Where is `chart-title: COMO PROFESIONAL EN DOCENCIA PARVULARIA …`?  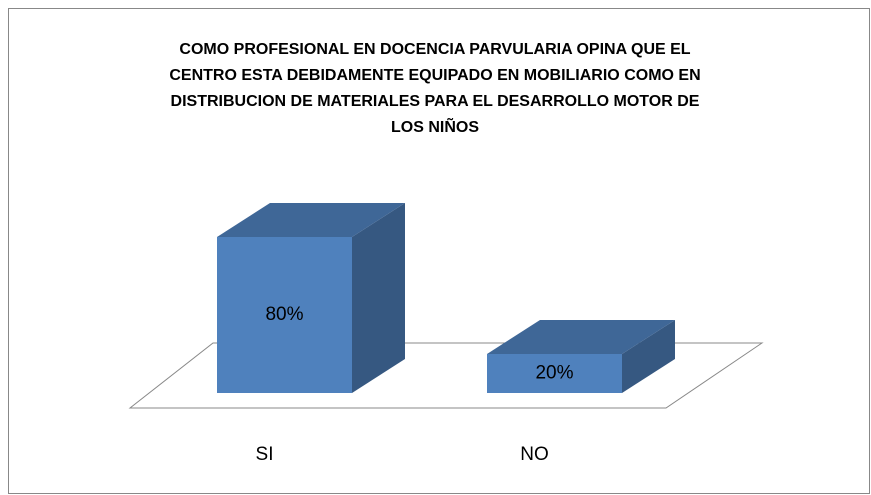
chart-title: COMO PROFESIONAL EN DOCENCIA PARVULARIA … is located at coordinates (434, 49).